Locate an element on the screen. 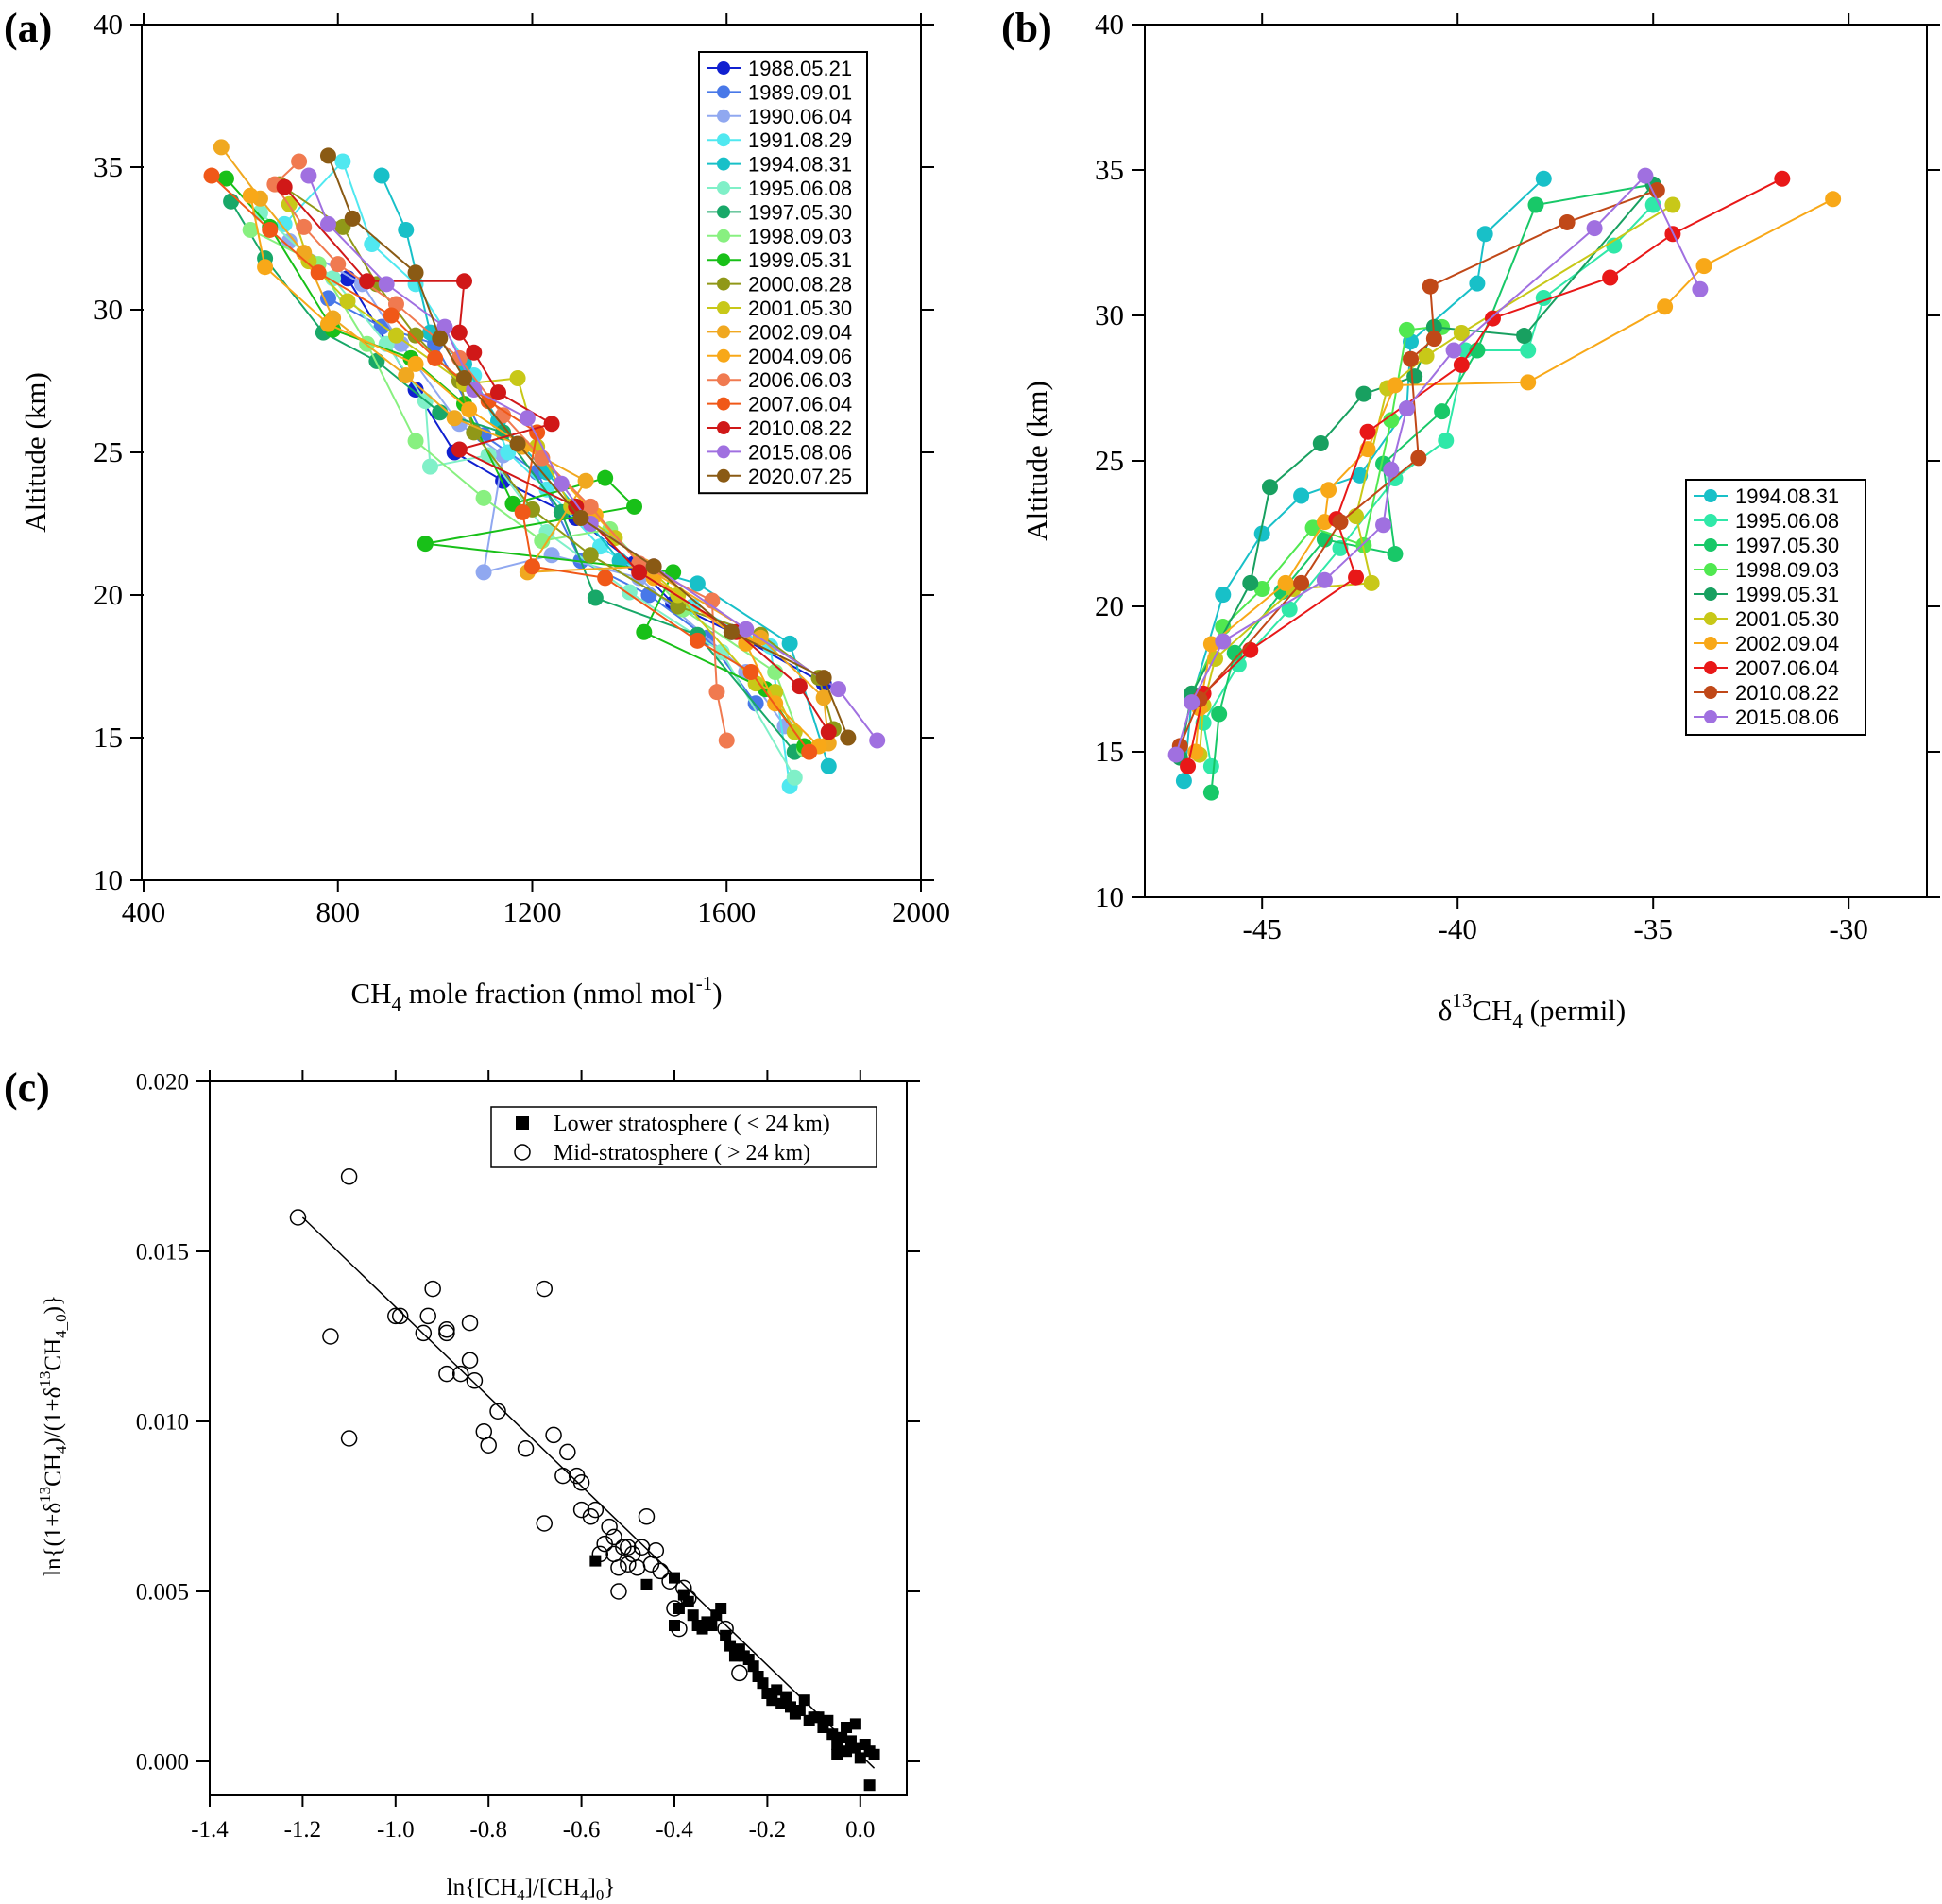 This screenshot has height=1904, width=1942. x-tick-label: -45 is located at coordinates (1262, 928).